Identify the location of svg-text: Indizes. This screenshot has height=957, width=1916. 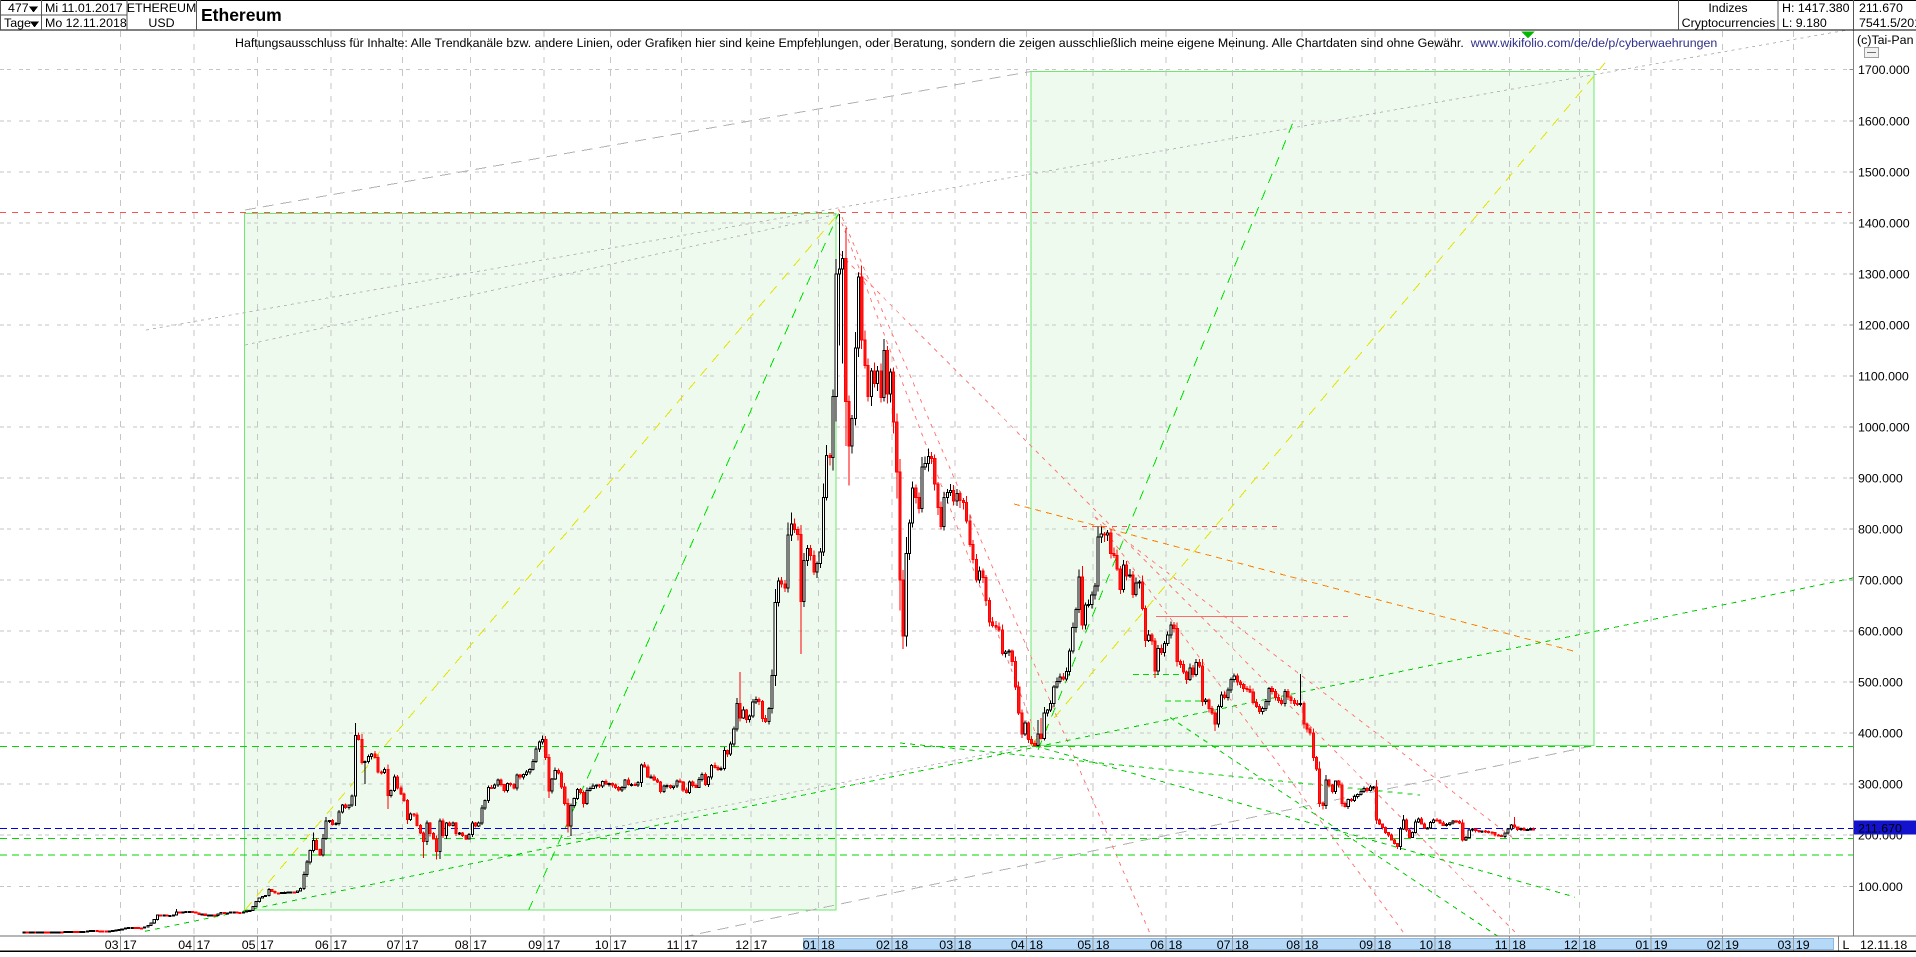
(1727, 8).